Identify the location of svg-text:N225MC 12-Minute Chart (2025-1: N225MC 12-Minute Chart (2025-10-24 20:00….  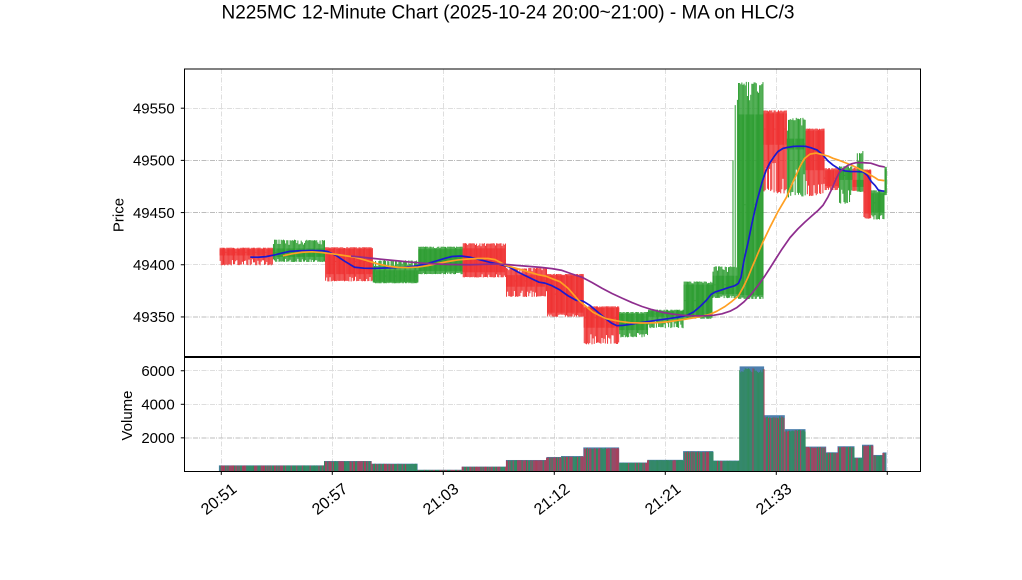
(508, 13).